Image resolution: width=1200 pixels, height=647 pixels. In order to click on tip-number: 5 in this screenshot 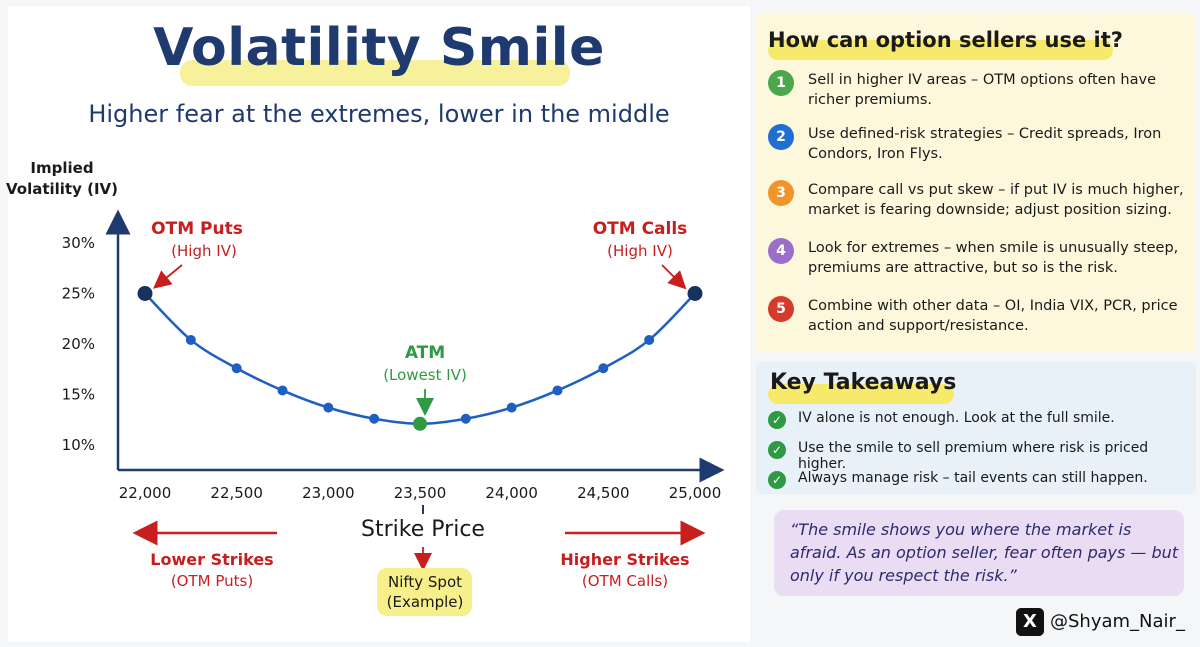, I will do `click(781, 309)`.